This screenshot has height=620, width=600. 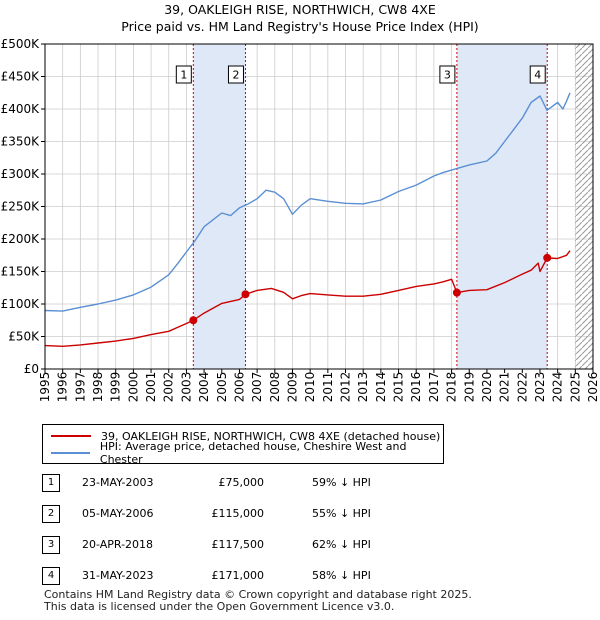 I want to click on y-tick-label: £0, so click(x=31, y=369).